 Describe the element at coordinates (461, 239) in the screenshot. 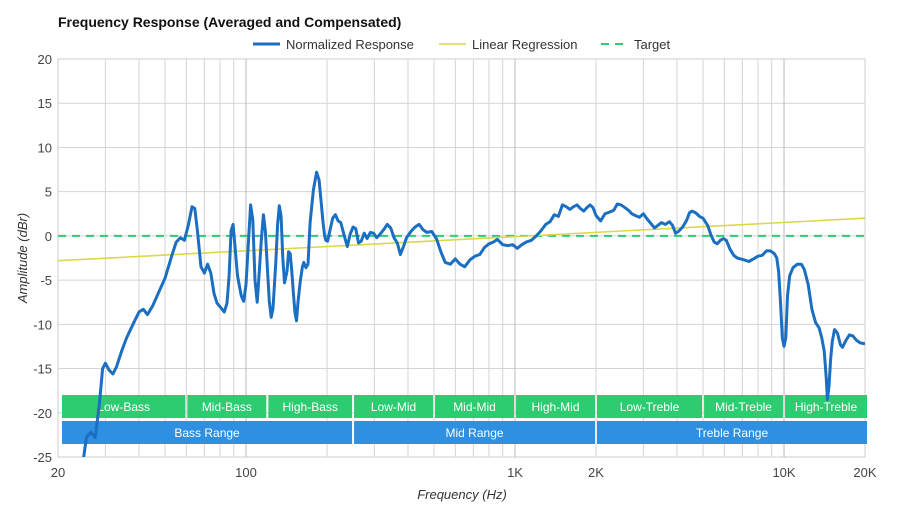

I see `linear-regression-line` at that location.